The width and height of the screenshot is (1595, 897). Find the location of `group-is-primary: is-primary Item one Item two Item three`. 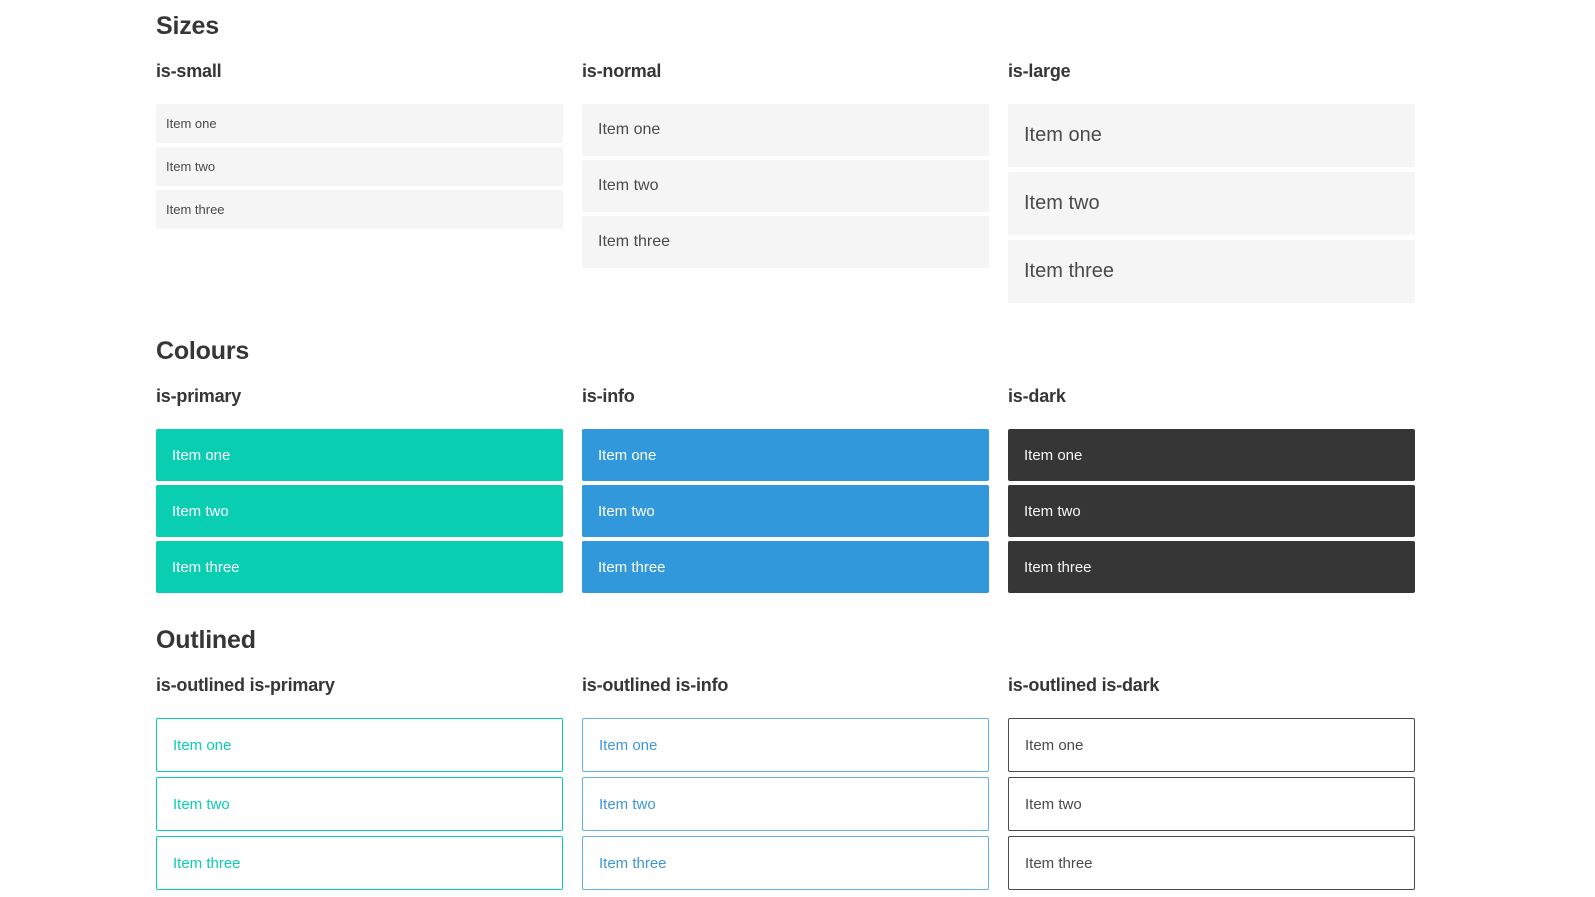

group-is-primary: is-primary Item one Item two Item three is located at coordinates (359, 491).